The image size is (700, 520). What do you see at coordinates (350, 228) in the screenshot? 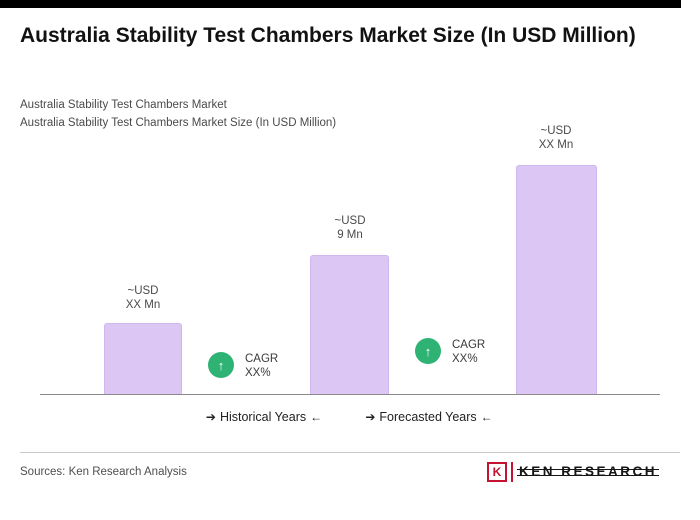
I see `bar-value-label: ~USD 9 Mn` at bounding box center [350, 228].